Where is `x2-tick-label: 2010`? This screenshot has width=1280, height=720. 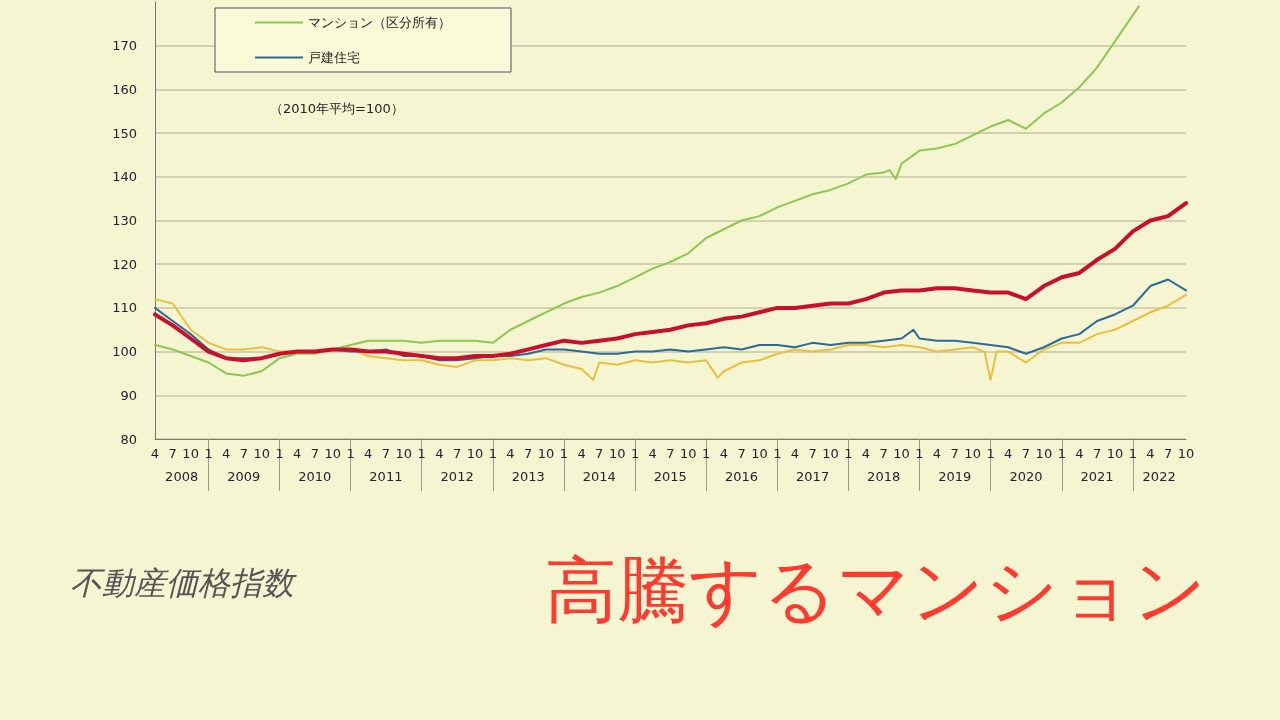
x2-tick-label: 2010 is located at coordinates (315, 476).